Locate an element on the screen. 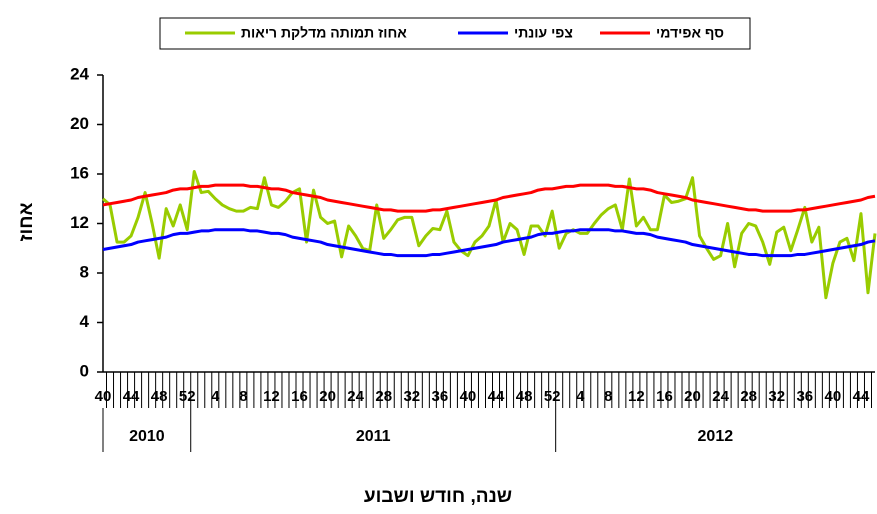  group-label: 2010 is located at coordinates (147, 436).